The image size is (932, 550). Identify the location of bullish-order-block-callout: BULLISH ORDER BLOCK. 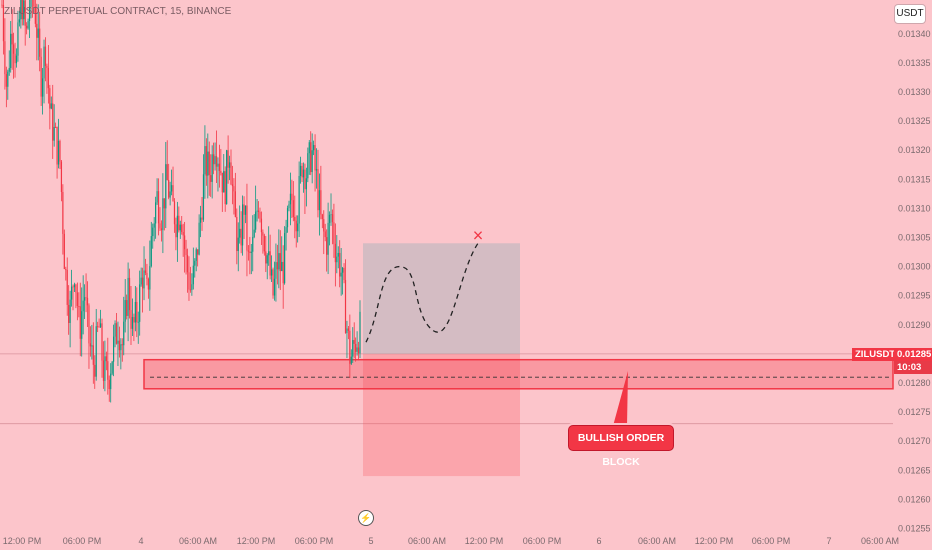
(621, 446).